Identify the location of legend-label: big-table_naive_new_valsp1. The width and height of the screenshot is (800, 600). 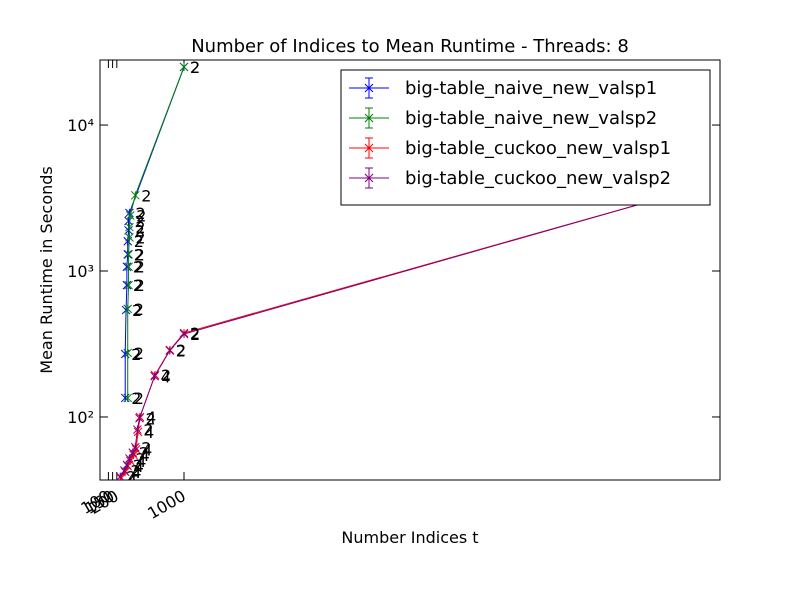
(531, 88).